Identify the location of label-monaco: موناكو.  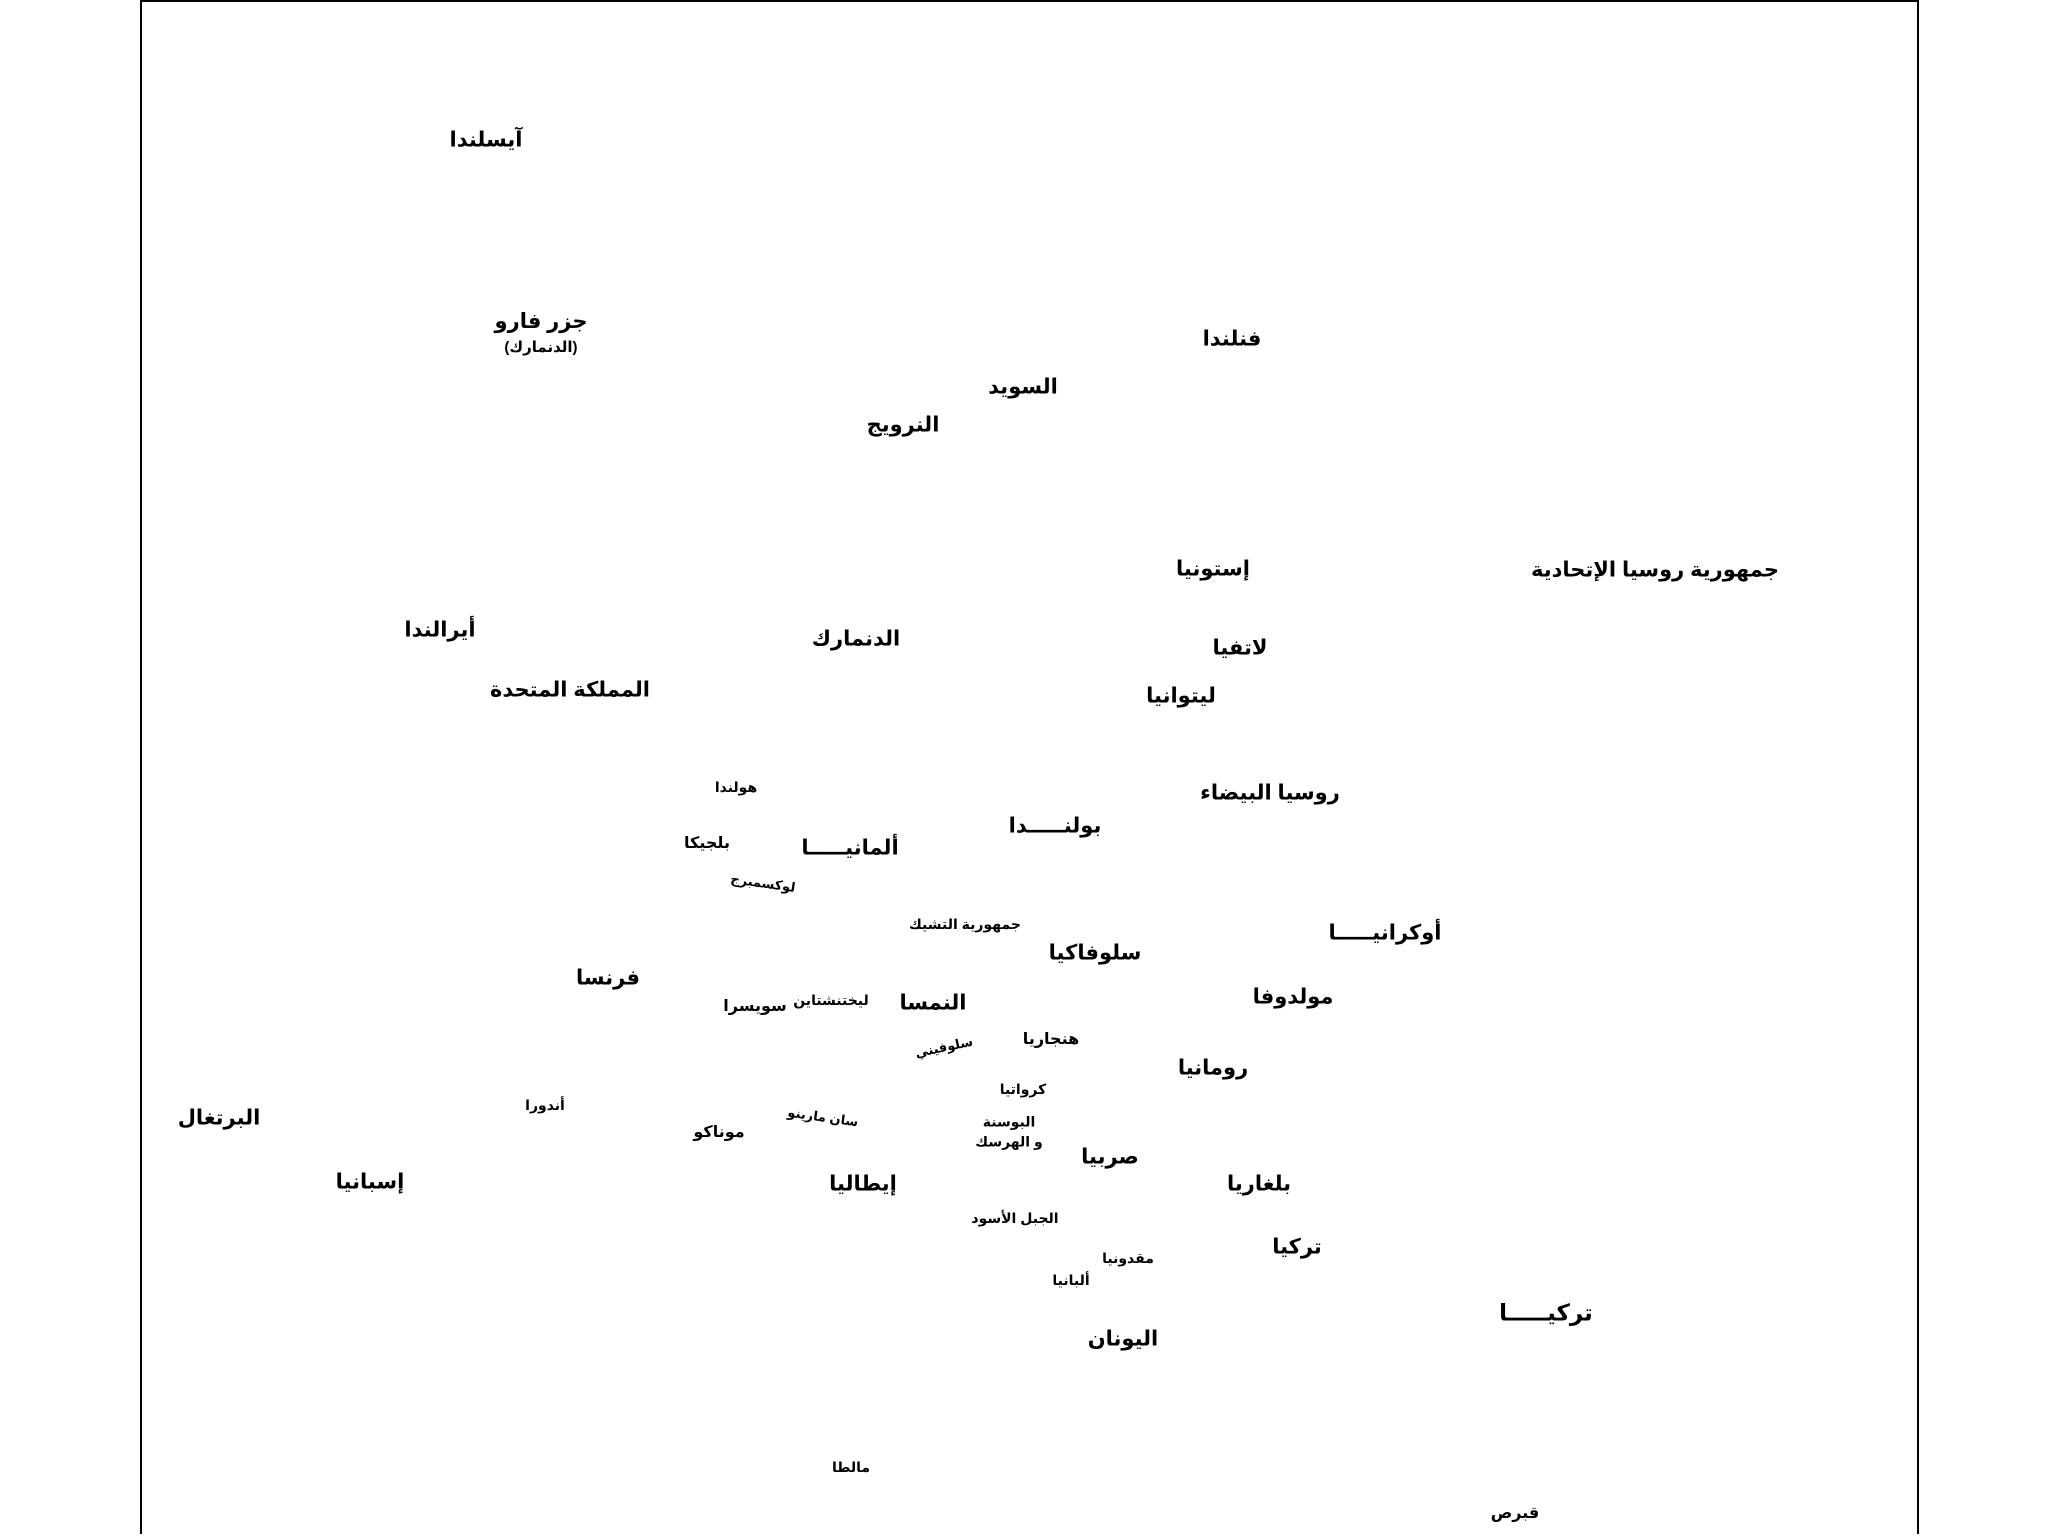
(719, 1132).